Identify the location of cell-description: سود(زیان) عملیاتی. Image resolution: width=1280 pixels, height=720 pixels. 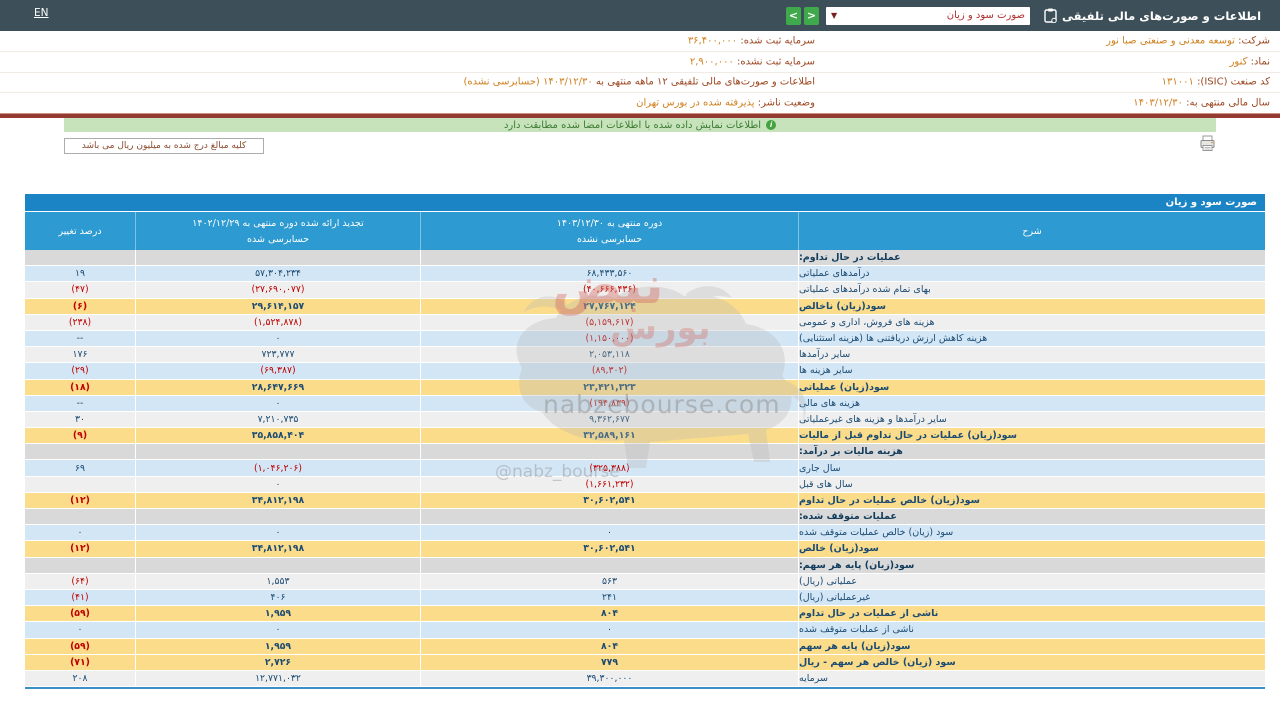
(1031, 387).